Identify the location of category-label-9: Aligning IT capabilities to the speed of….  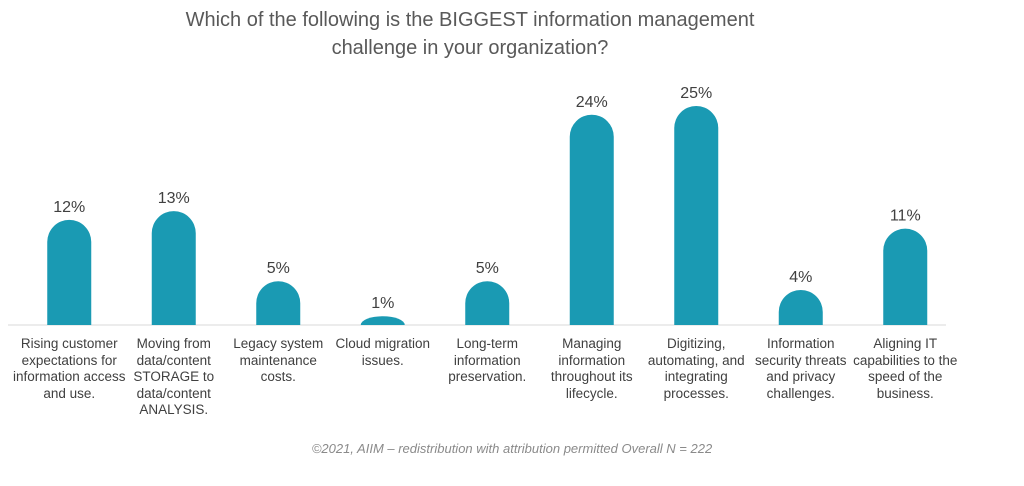
(905, 368).